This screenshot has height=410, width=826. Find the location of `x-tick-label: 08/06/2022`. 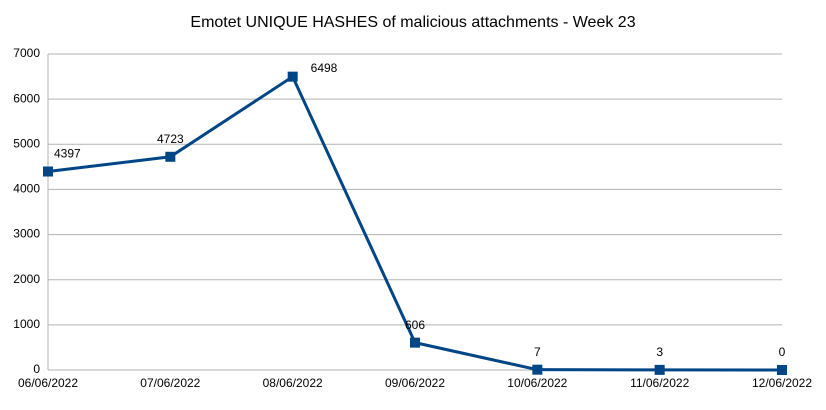

x-tick-label: 08/06/2022 is located at coordinates (293, 383).